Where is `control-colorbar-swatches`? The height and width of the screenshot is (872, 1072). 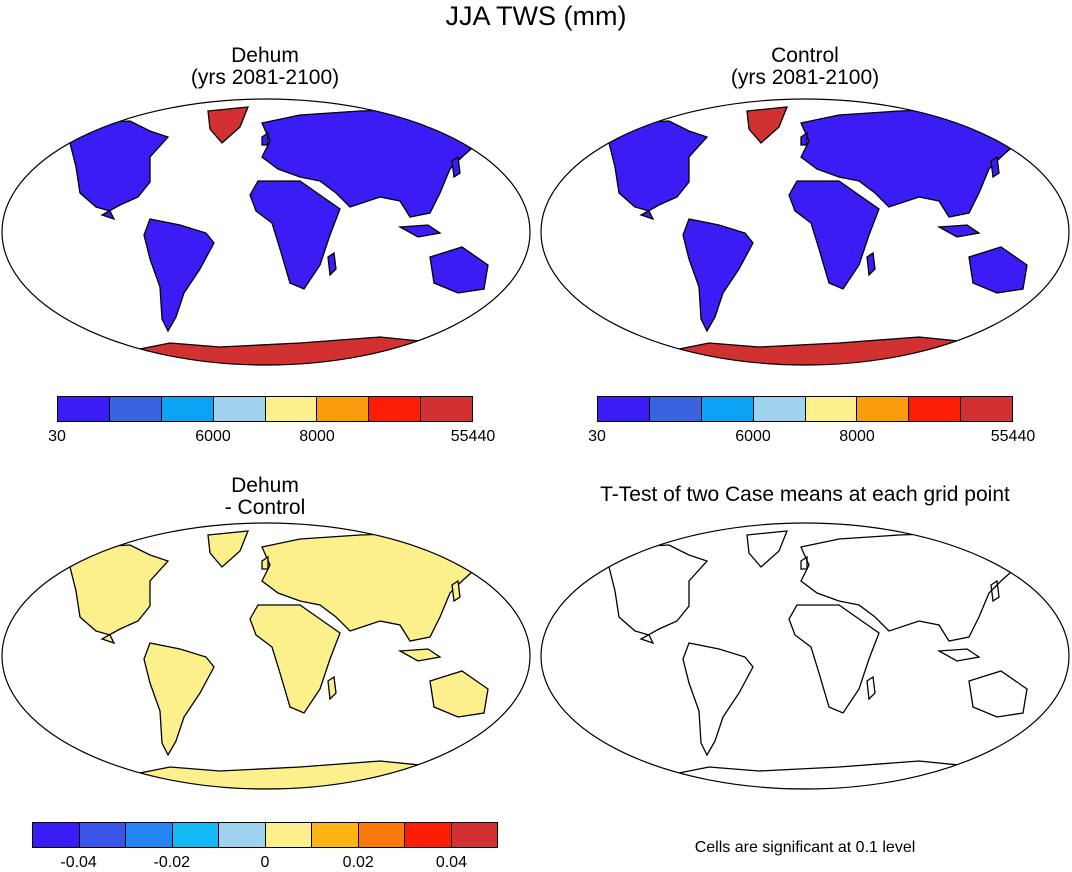
control-colorbar-swatches is located at coordinates (805, 409).